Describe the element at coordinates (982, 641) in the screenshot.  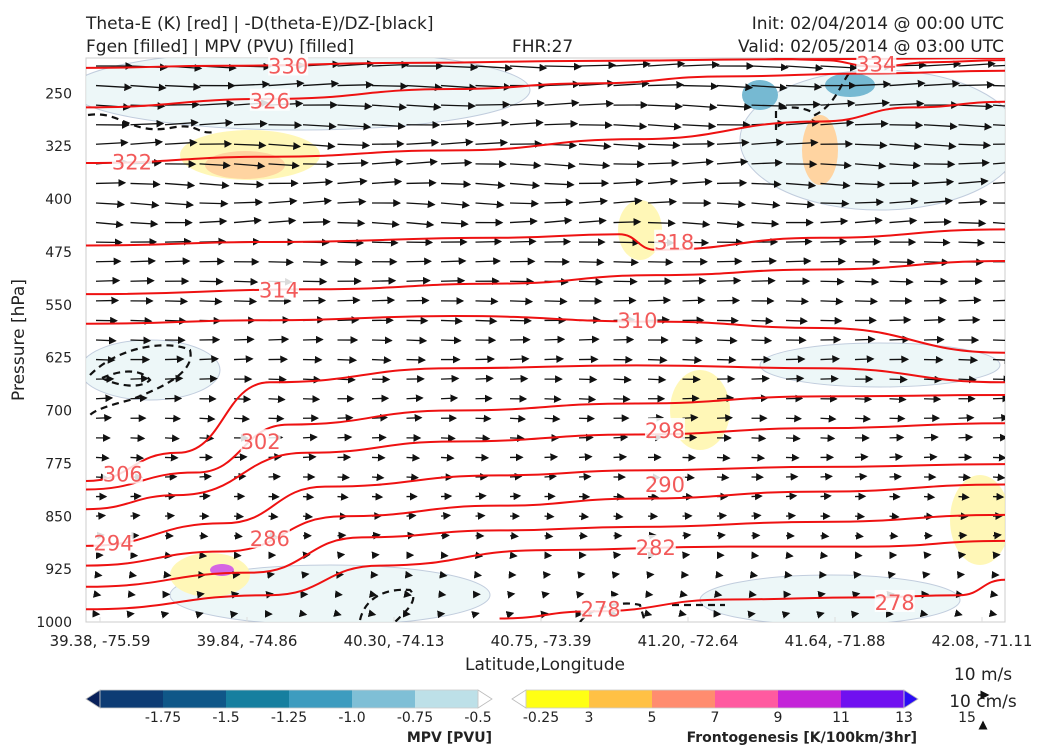
I see `x-tick-label: 42.08, -71.11` at that location.